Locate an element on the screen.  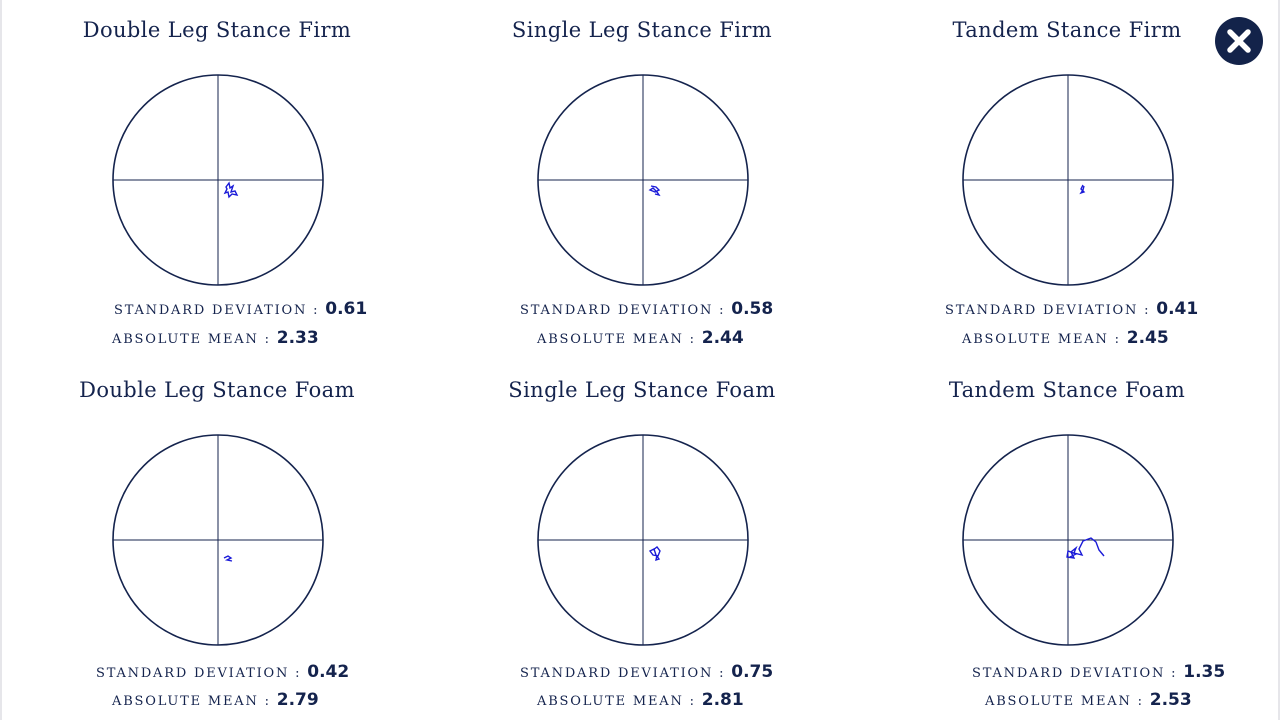
standard-deviation-value: 1.35 is located at coordinates (1204, 672).